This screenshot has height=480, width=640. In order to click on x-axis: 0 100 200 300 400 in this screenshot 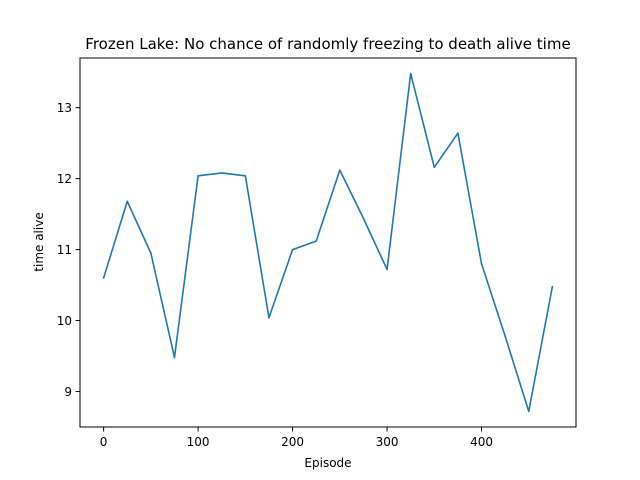, I will do `click(296, 438)`.